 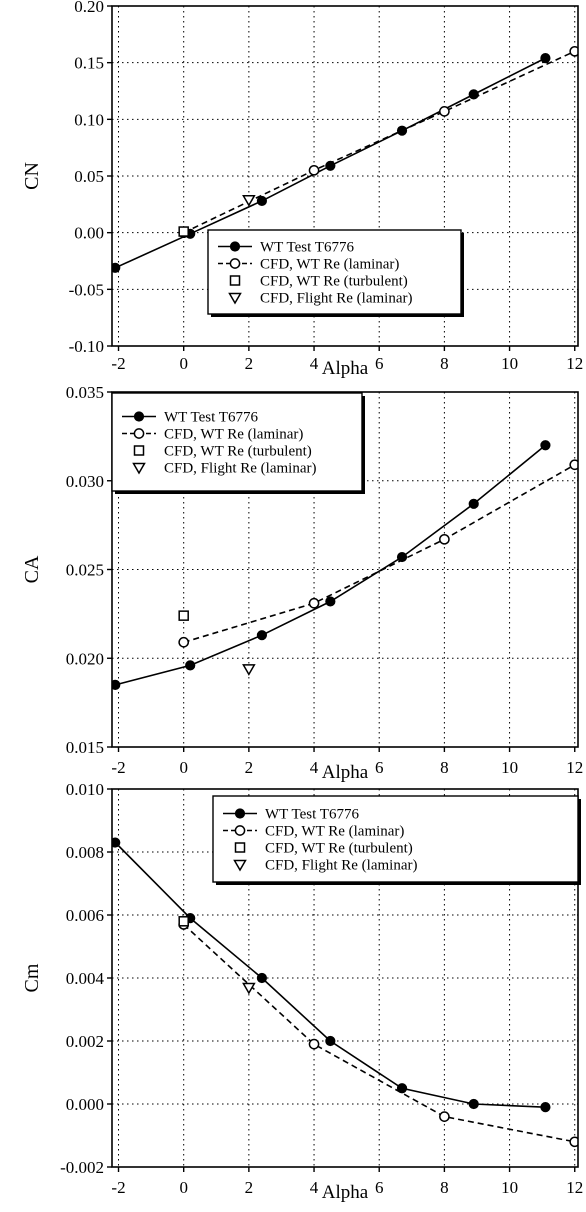 What do you see at coordinates (312, 815) in the screenshot?
I see `legend-label: WT Test T6776` at bounding box center [312, 815].